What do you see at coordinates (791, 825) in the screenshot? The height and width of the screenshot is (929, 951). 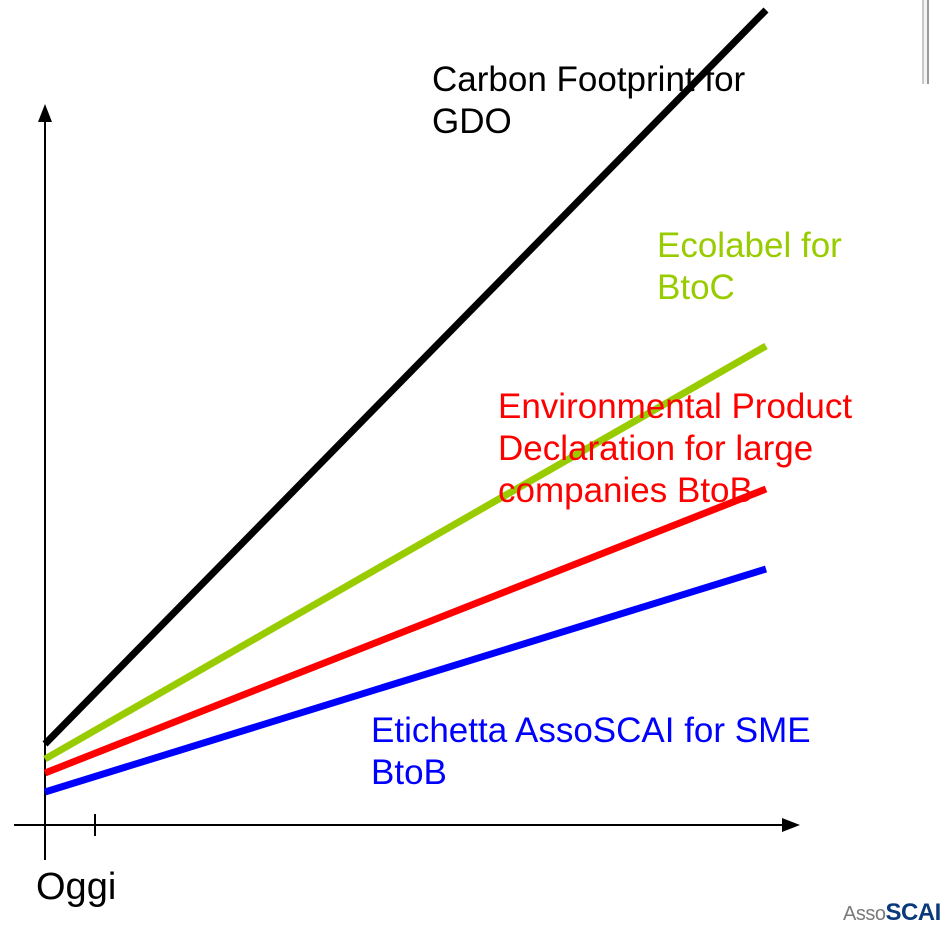 I see `x-axis-arrow` at bounding box center [791, 825].